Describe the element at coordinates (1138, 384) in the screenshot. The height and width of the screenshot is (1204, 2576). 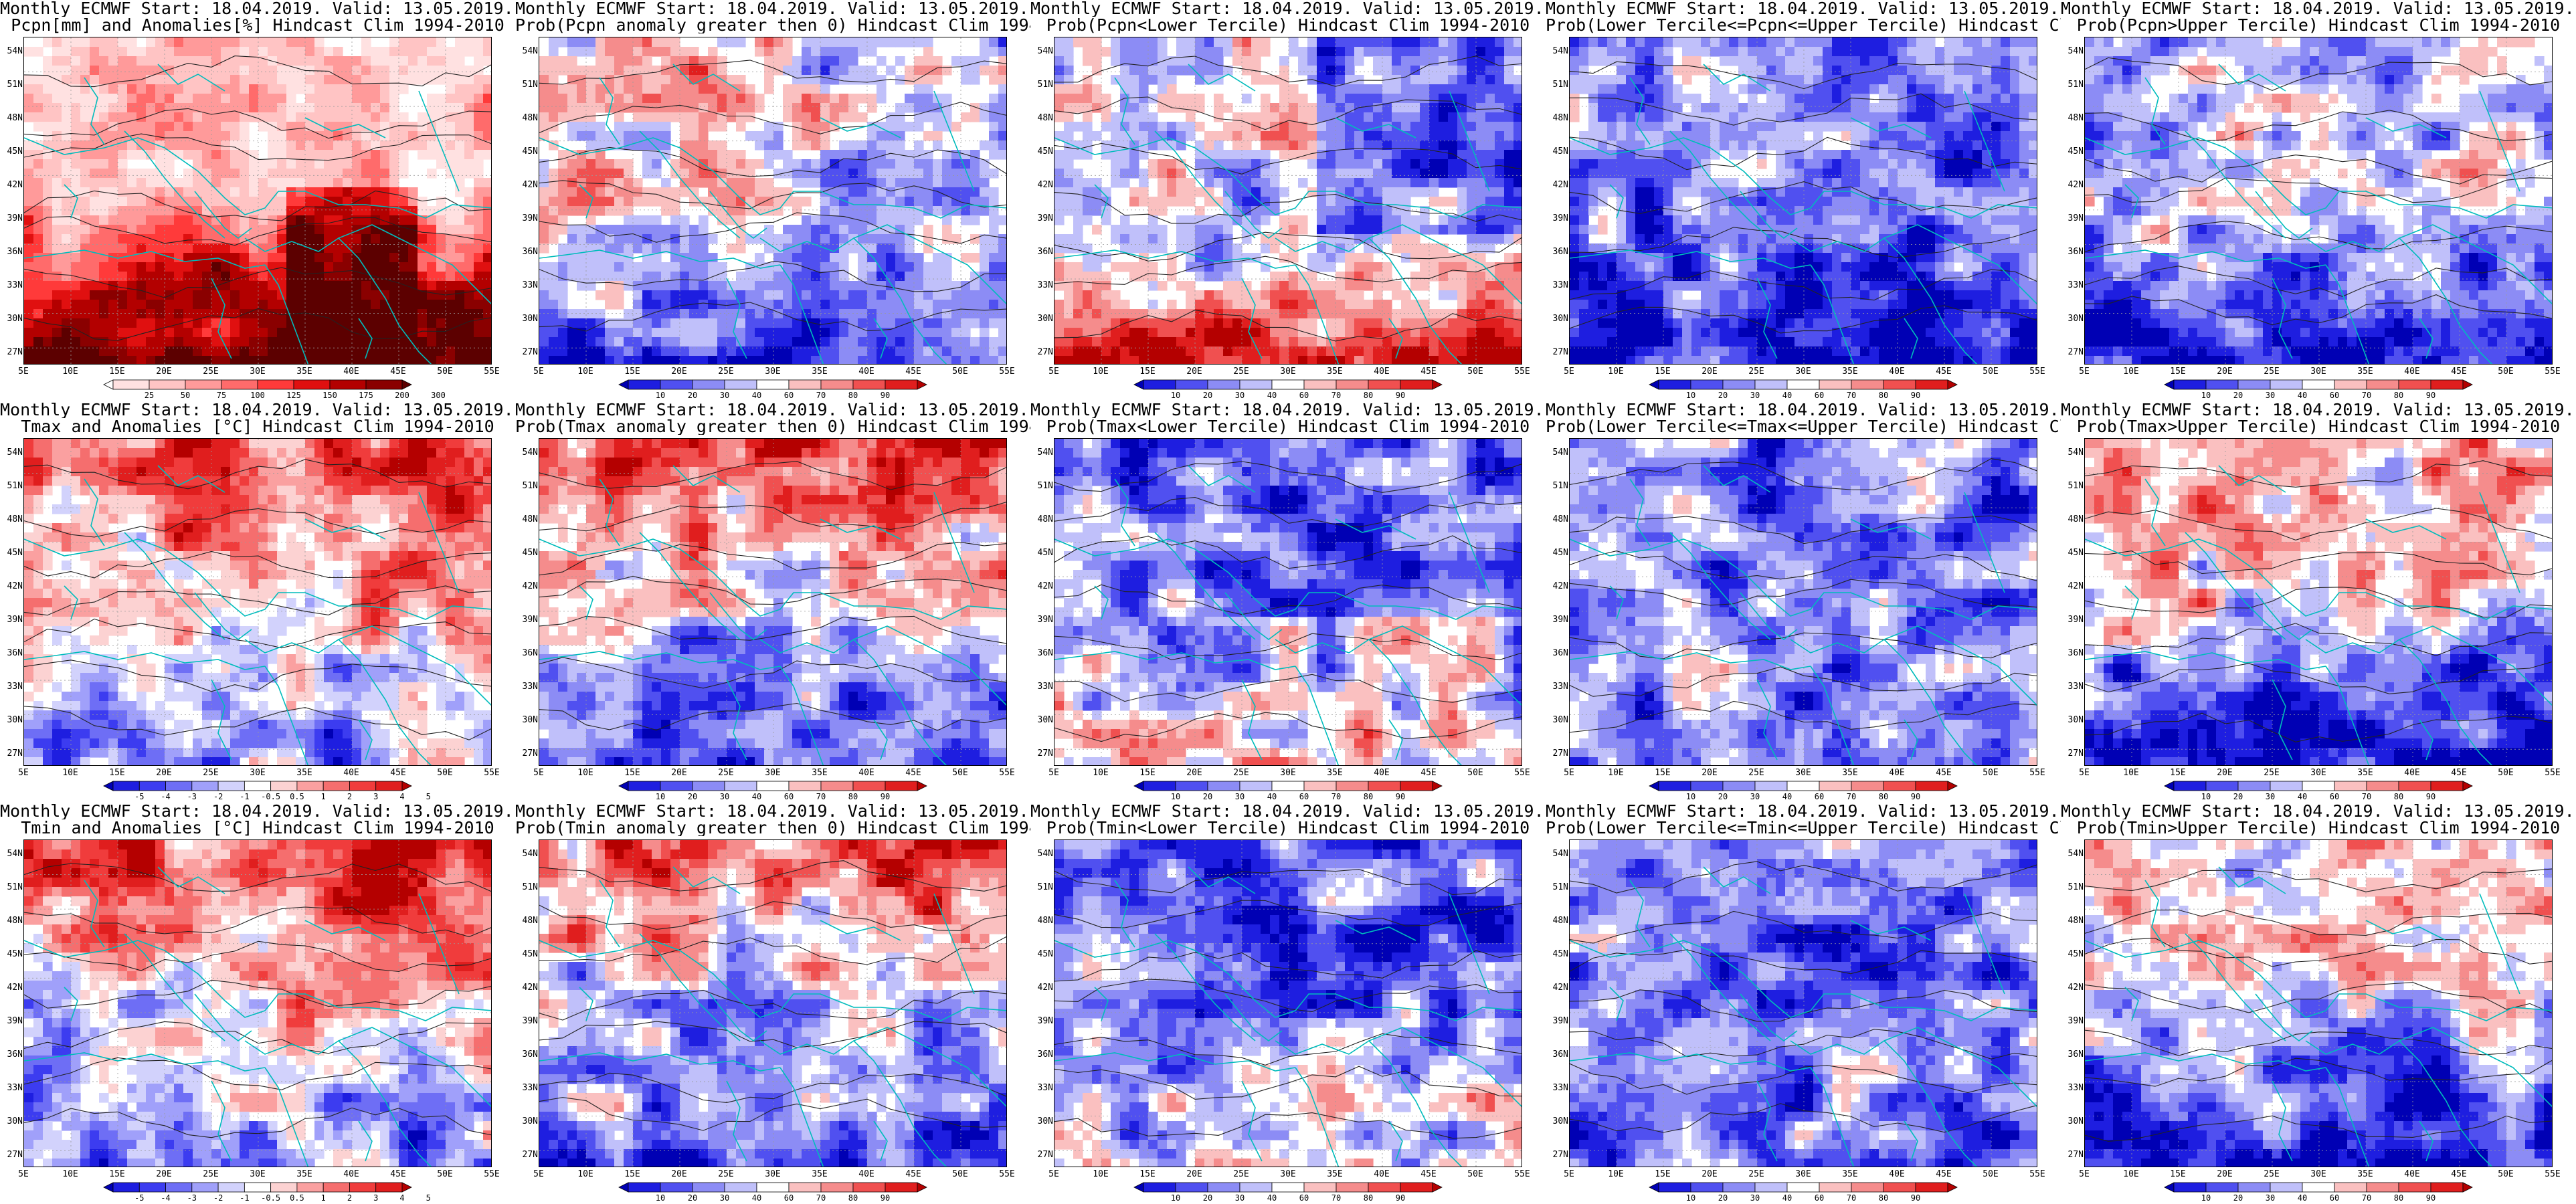
I see `color-bar-swatch` at that location.